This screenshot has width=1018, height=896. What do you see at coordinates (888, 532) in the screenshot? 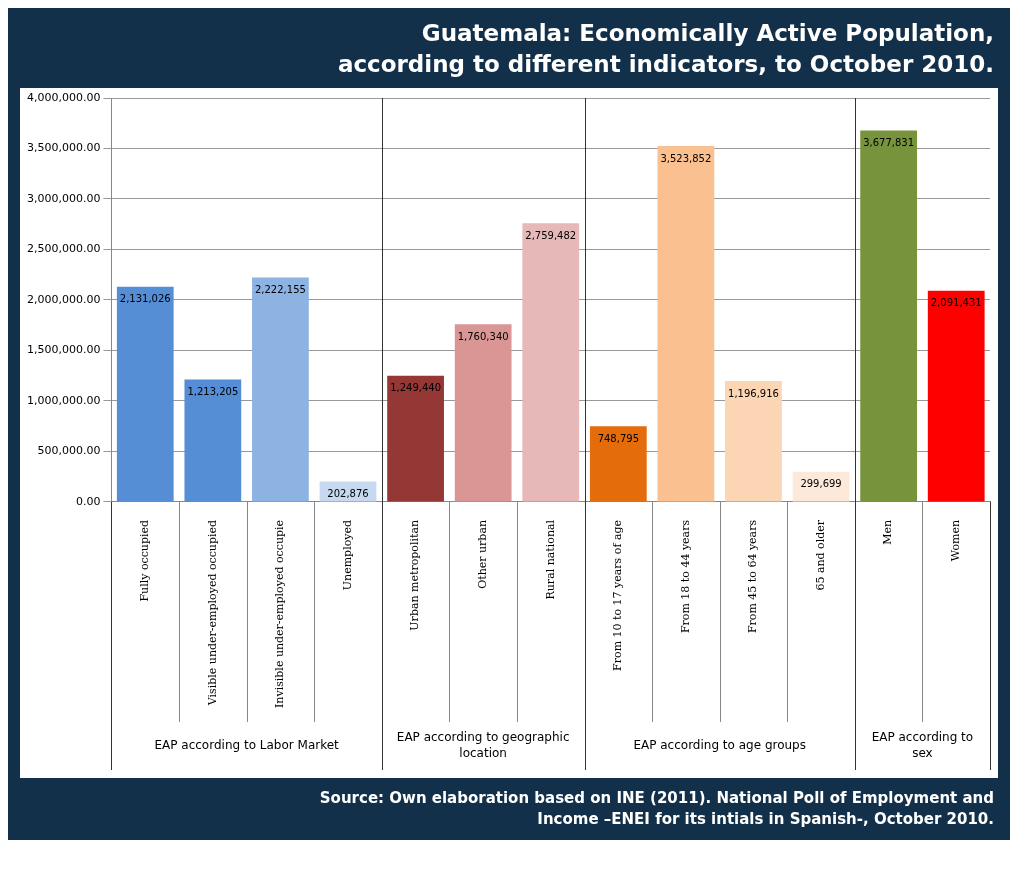
I see `x-tick-label: Men` at bounding box center [888, 532].